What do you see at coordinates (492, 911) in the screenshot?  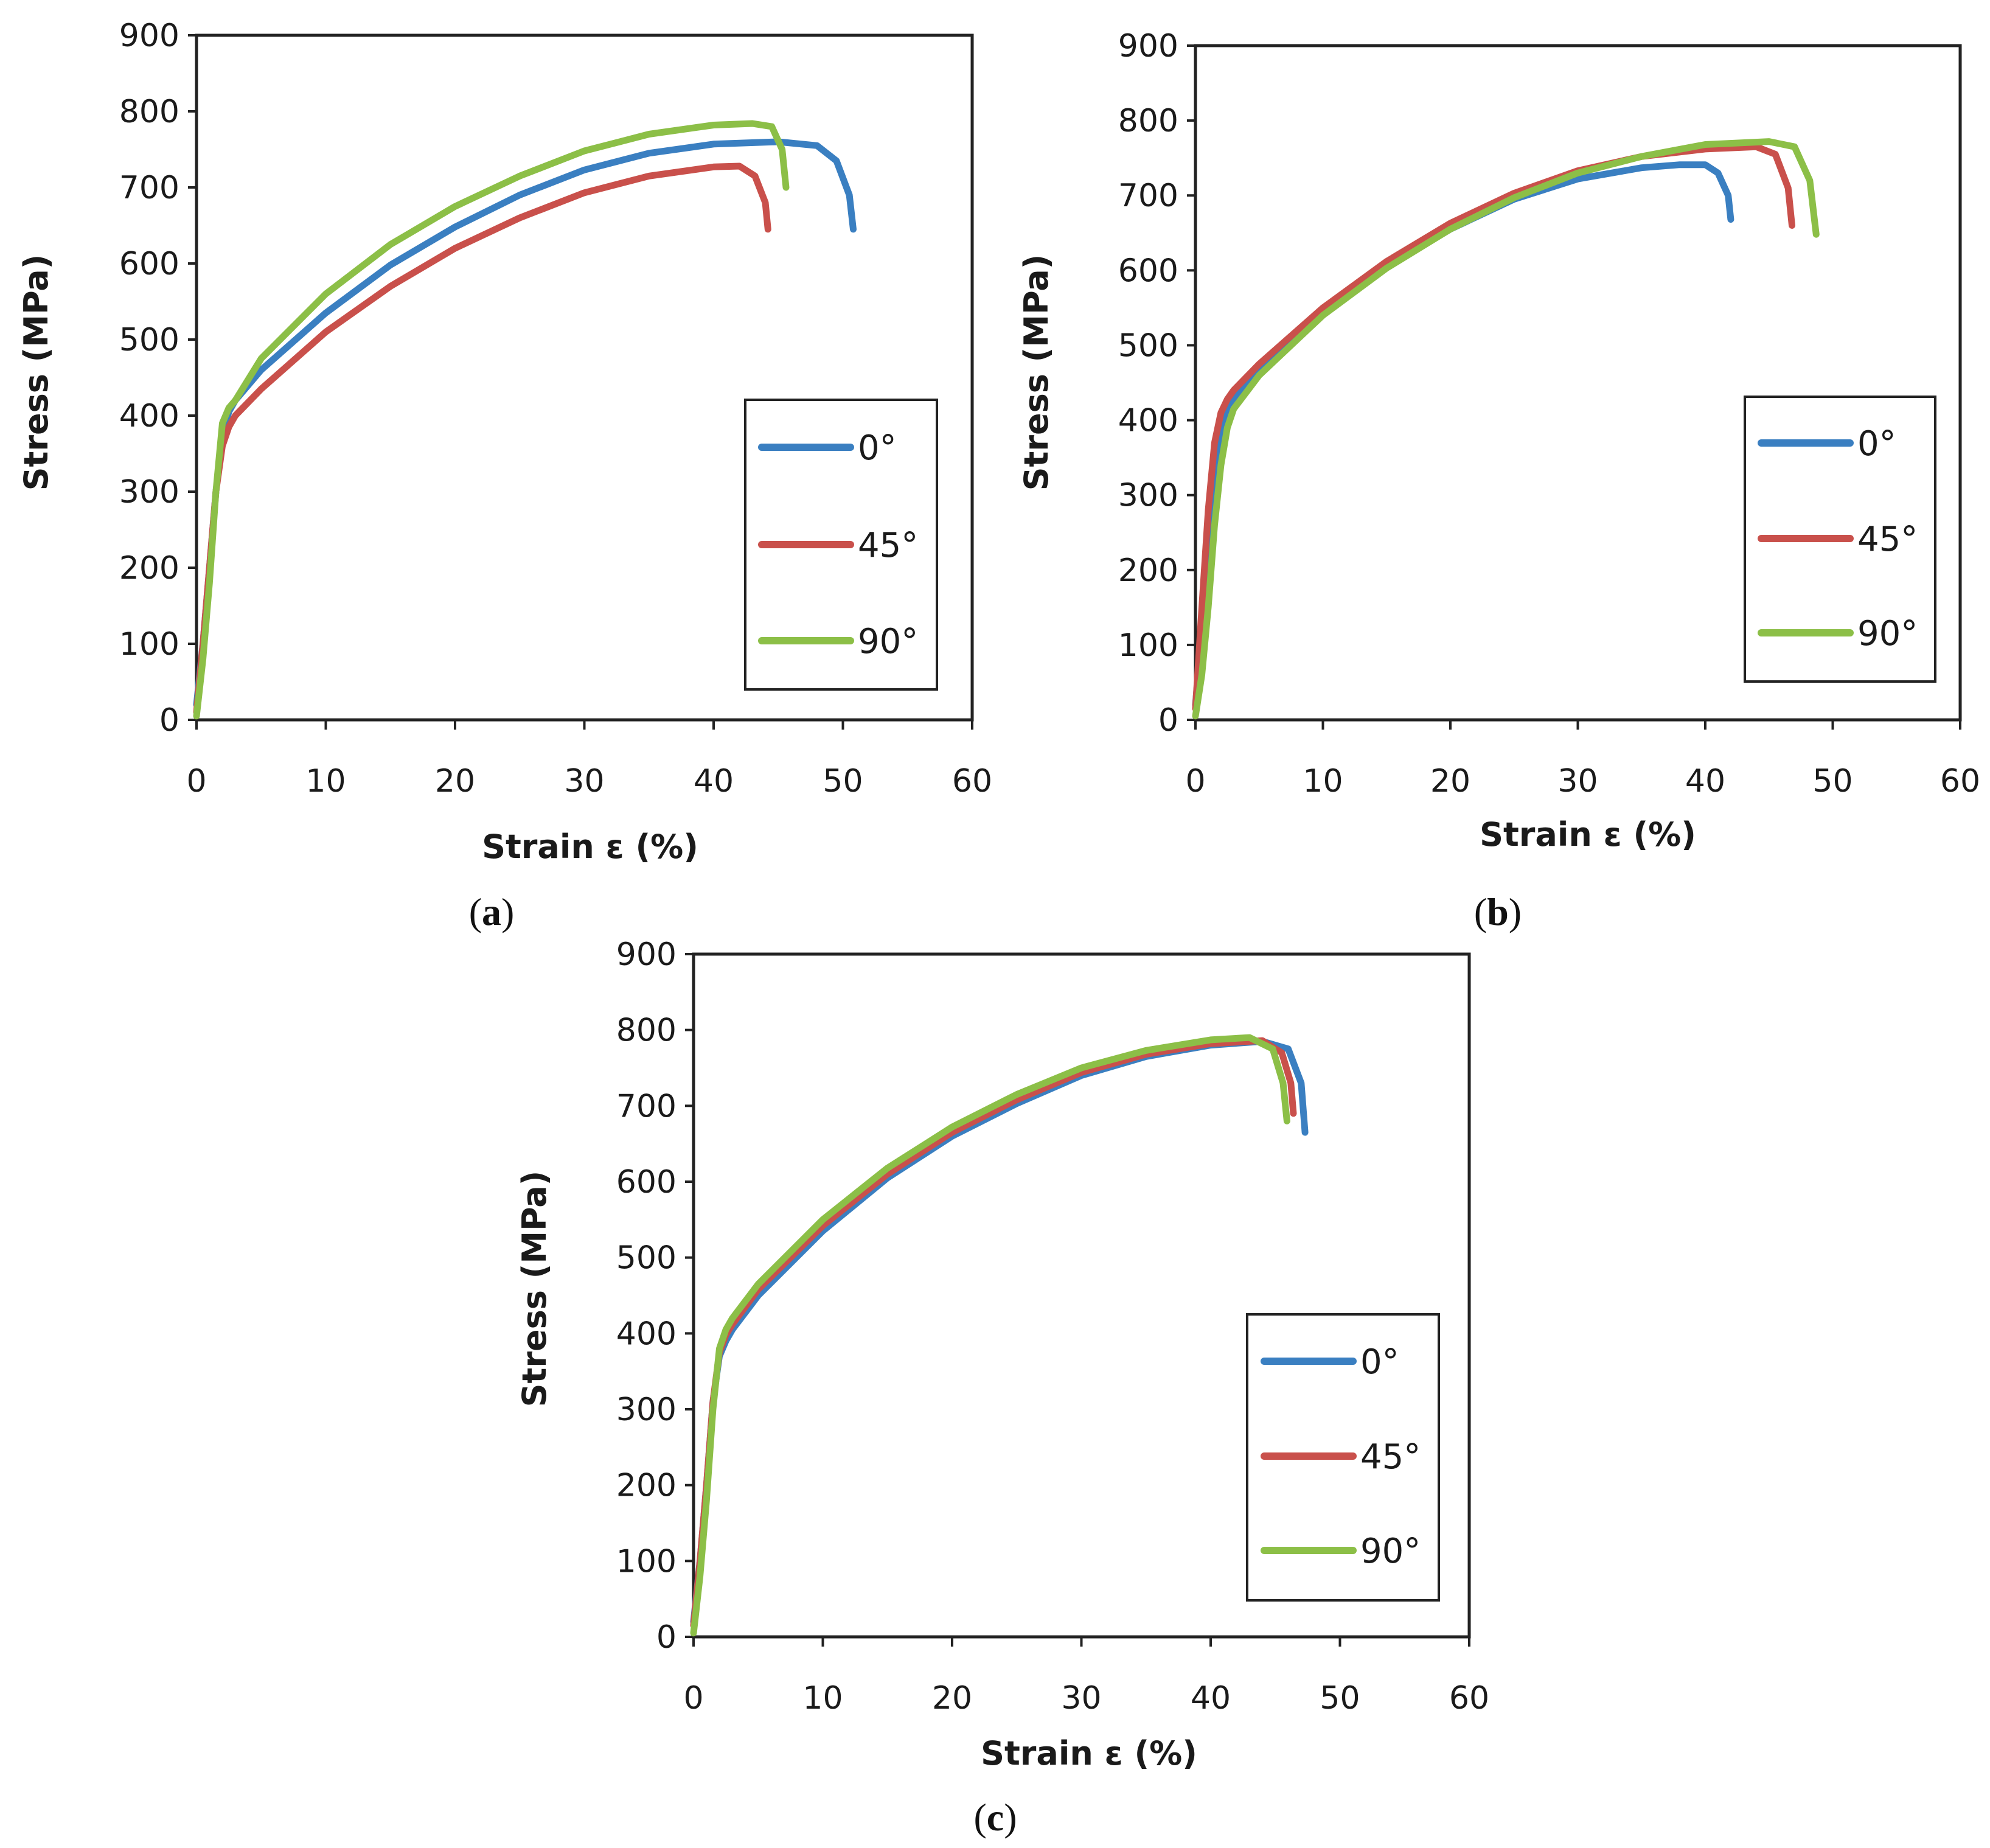 I see `panel-caption-a: (a)` at bounding box center [492, 911].